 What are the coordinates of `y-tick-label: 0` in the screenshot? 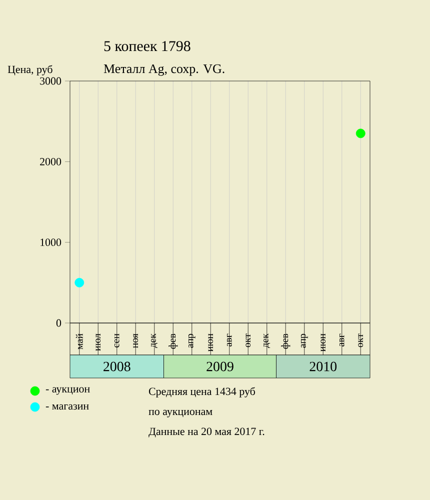 It's located at (59, 323).